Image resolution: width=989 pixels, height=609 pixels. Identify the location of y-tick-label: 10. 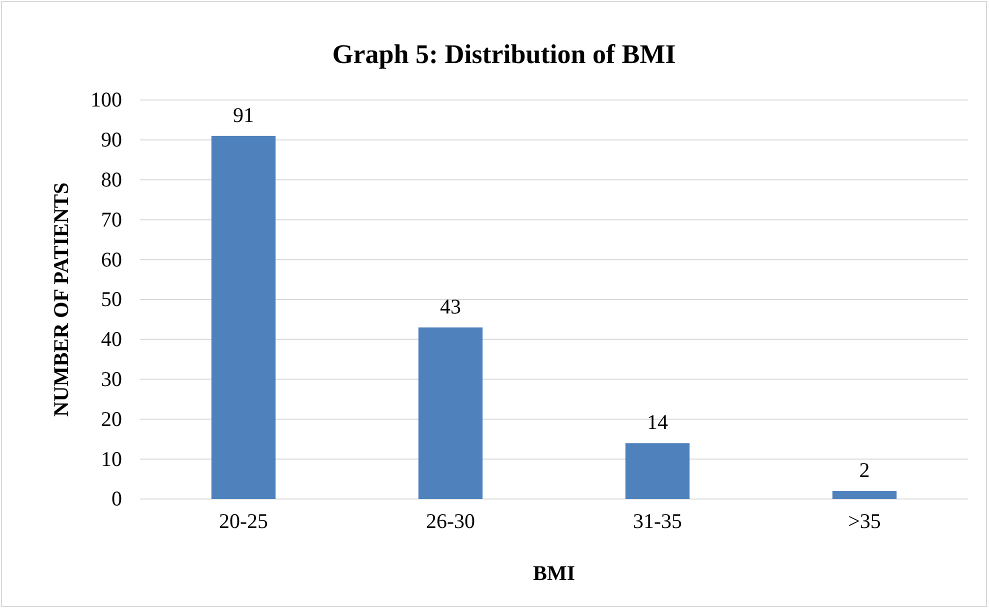
(111, 458).